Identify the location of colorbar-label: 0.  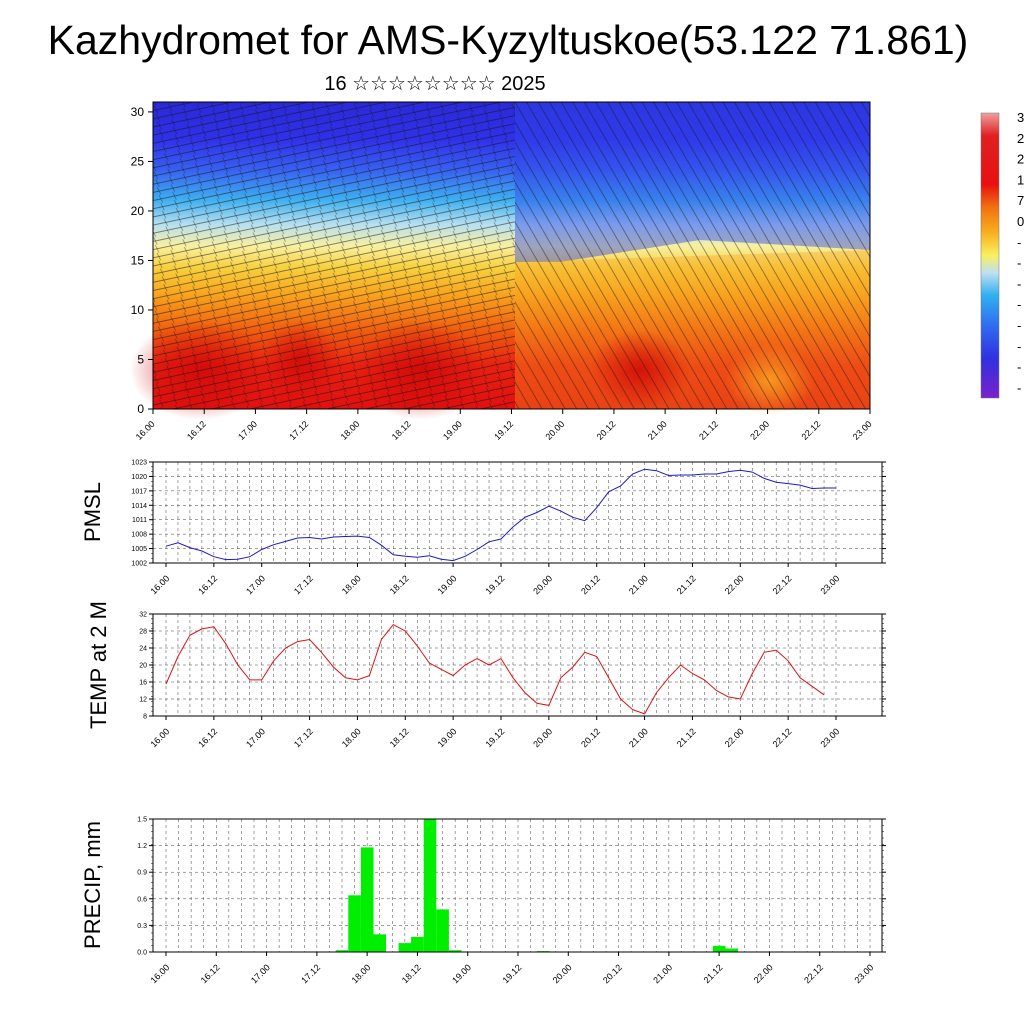
(1020, 221).